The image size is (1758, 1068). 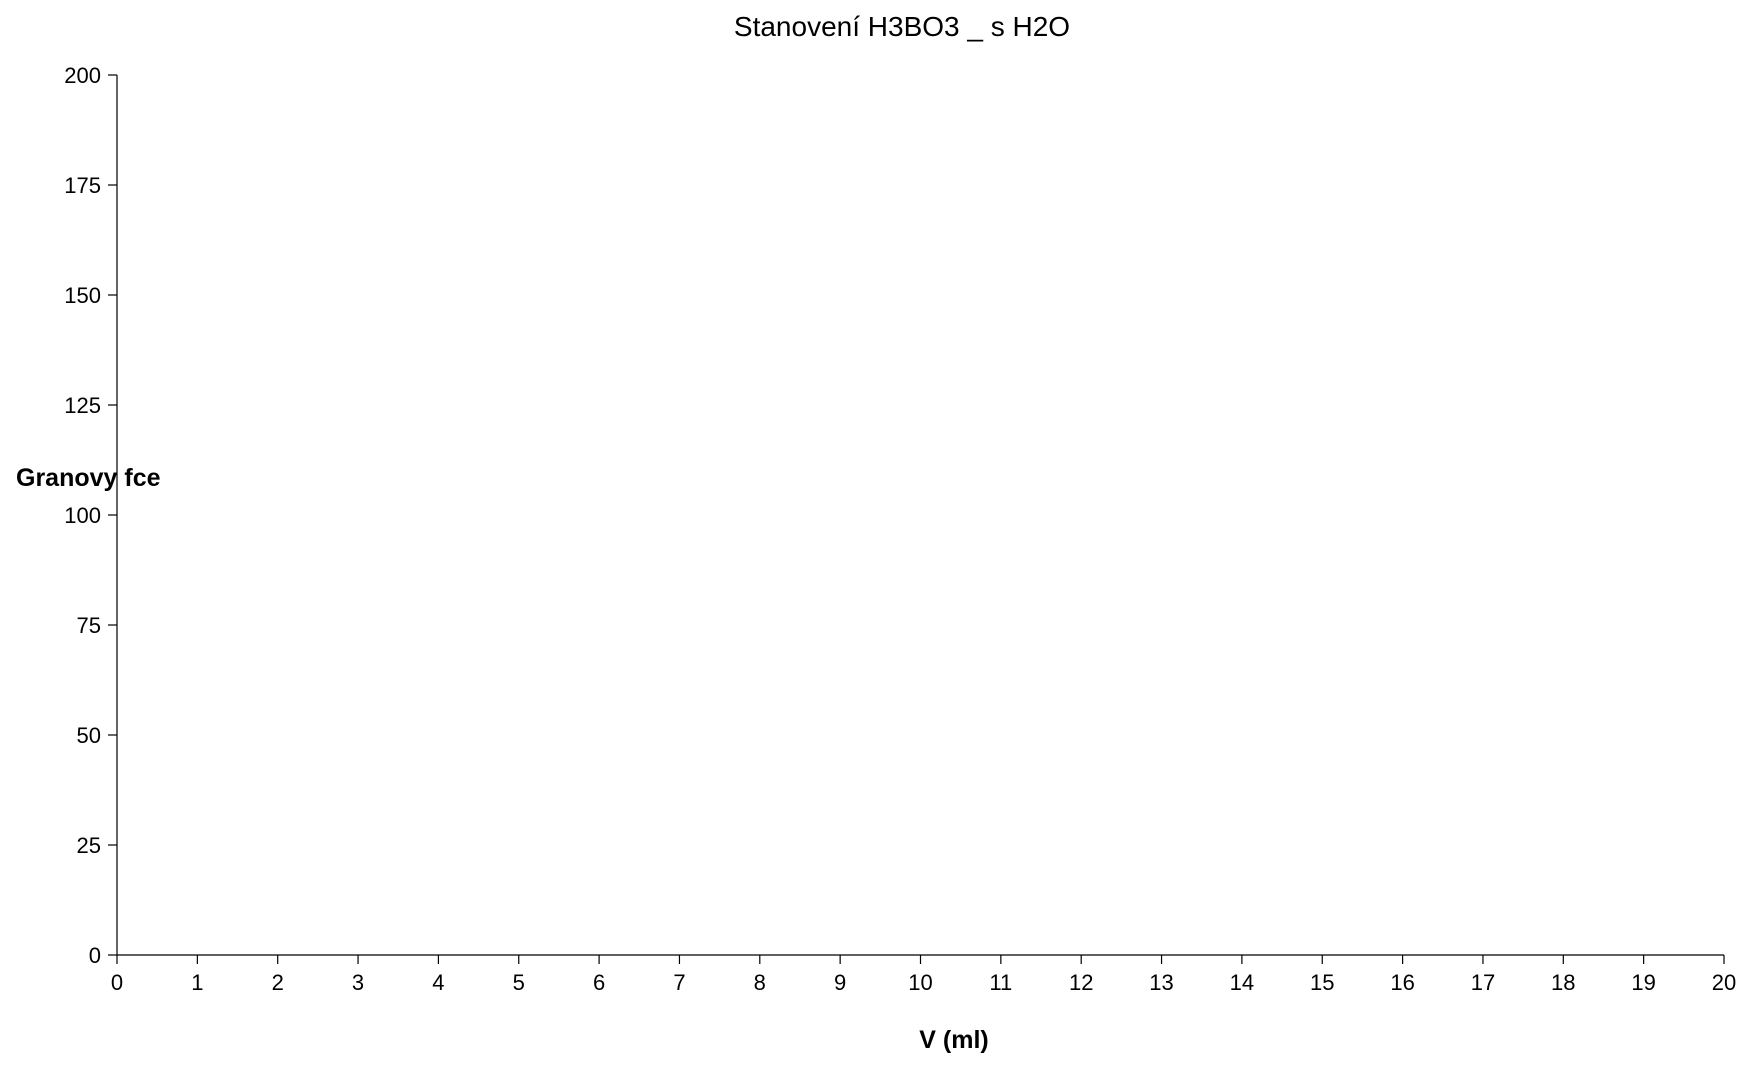 What do you see at coordinates (358, 982) in the screenshot?
I see `x-tick-label: 3` at bounding box center [358, 982].